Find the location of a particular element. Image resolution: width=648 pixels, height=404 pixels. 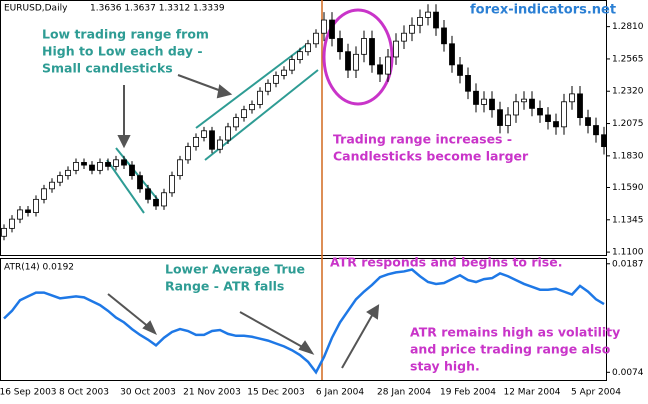

annotation: Range - ATR falls is located at coordinates (224, 286).